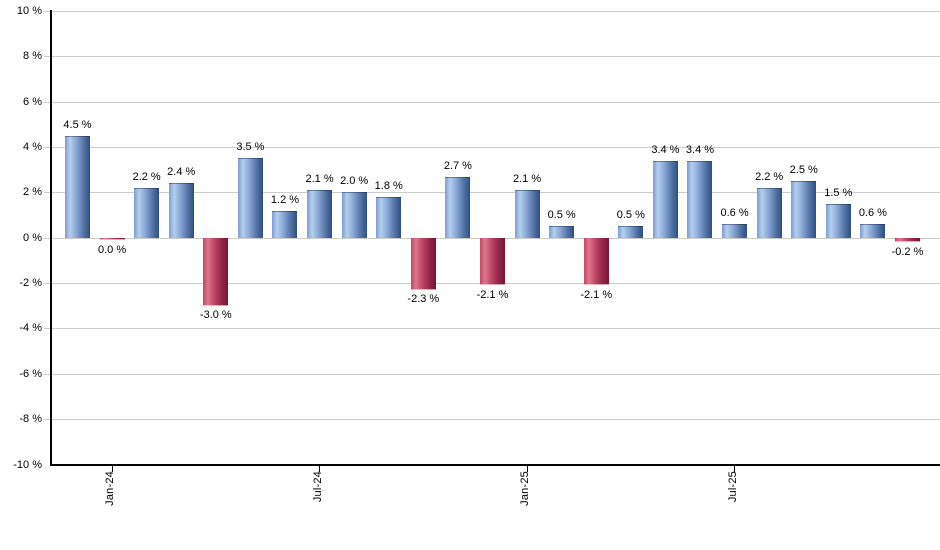 This screenshot has height=550, width=940. Describe the element at coordinates (32, 192) in the screenshot. I see `y-axis-tick-label: 2 %` at that location.